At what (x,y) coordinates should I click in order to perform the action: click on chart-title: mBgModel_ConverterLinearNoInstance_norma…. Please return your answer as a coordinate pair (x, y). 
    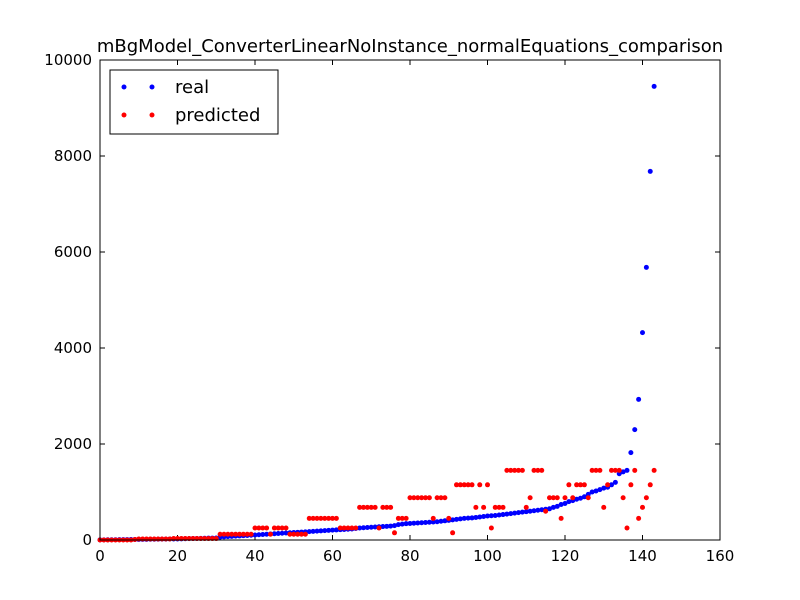
    Looking at the image, I should click on (410, 46).